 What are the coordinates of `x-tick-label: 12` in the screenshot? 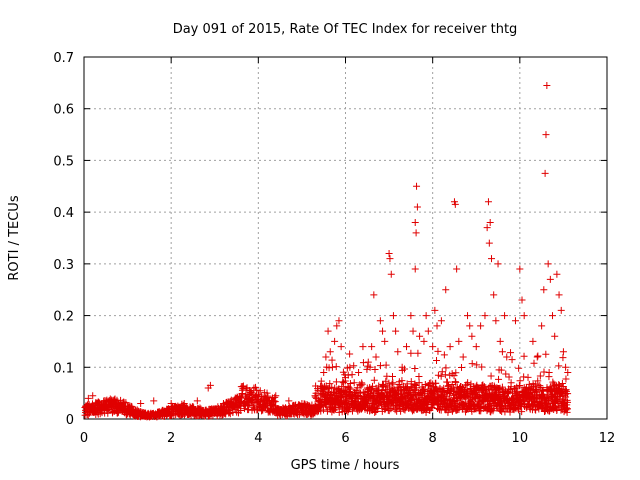 It's located at (607, 438).